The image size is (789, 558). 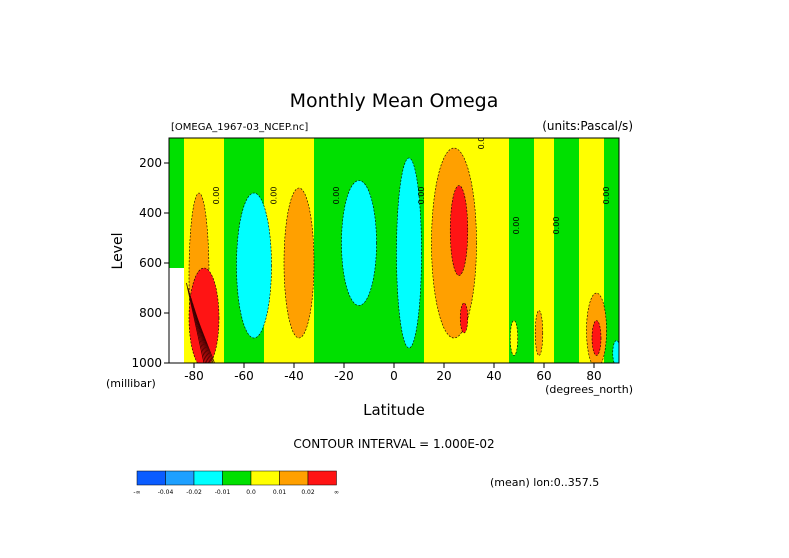 What do you see at coordinates (131, 383) in the screenshot?
I see `y-unit-label: (millibar)` at bounding box center [131, 383].